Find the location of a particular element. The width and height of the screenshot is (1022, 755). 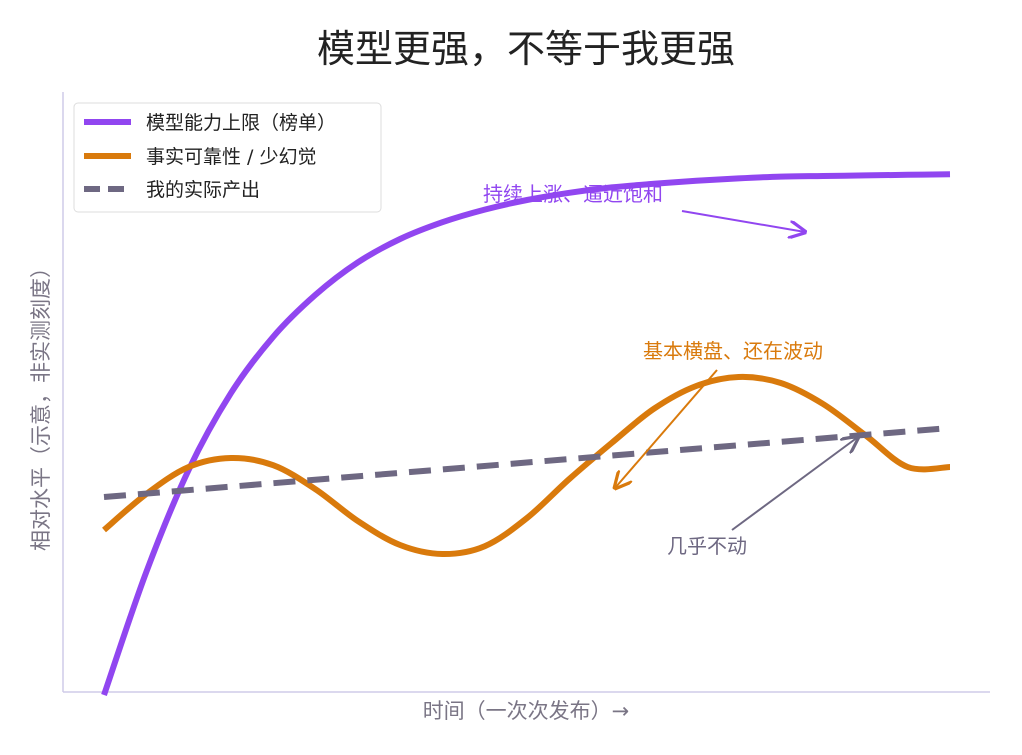

annotation-text: 基本横盘、还在波动 is located at coordinates (733, 351).